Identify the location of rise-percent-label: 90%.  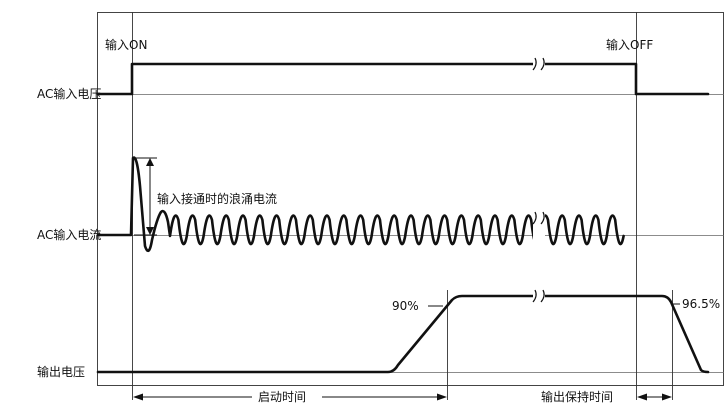
(405, 306).